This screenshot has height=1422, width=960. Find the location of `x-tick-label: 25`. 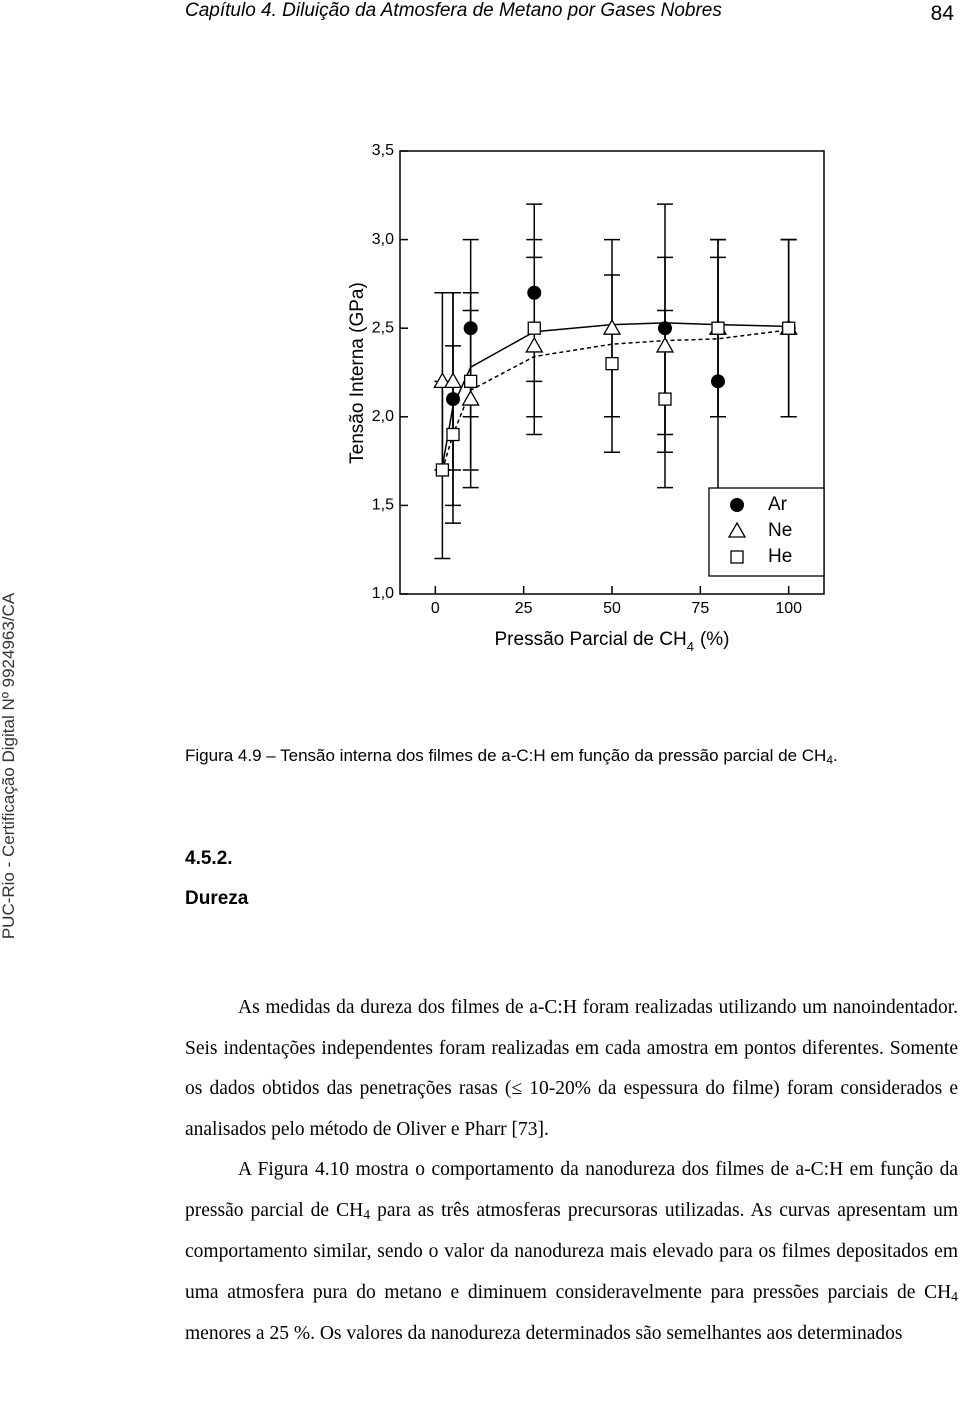

x-tick-label: 25 is located at coordinates (524, 608).